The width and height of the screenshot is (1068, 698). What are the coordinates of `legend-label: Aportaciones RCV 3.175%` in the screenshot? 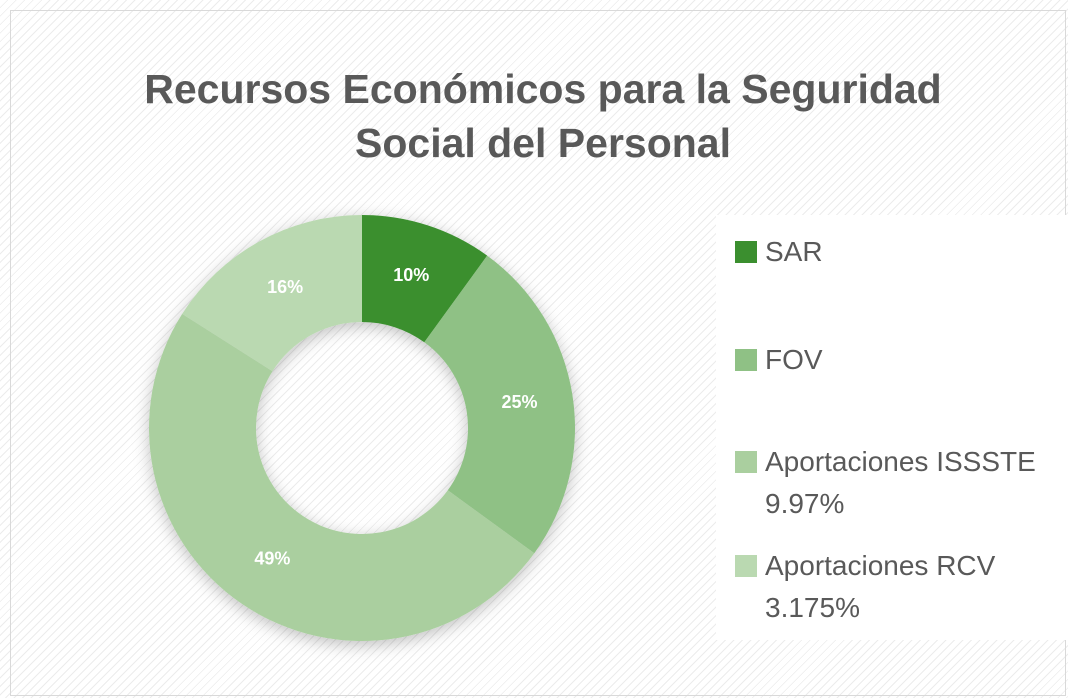 It's located at (880, 586).